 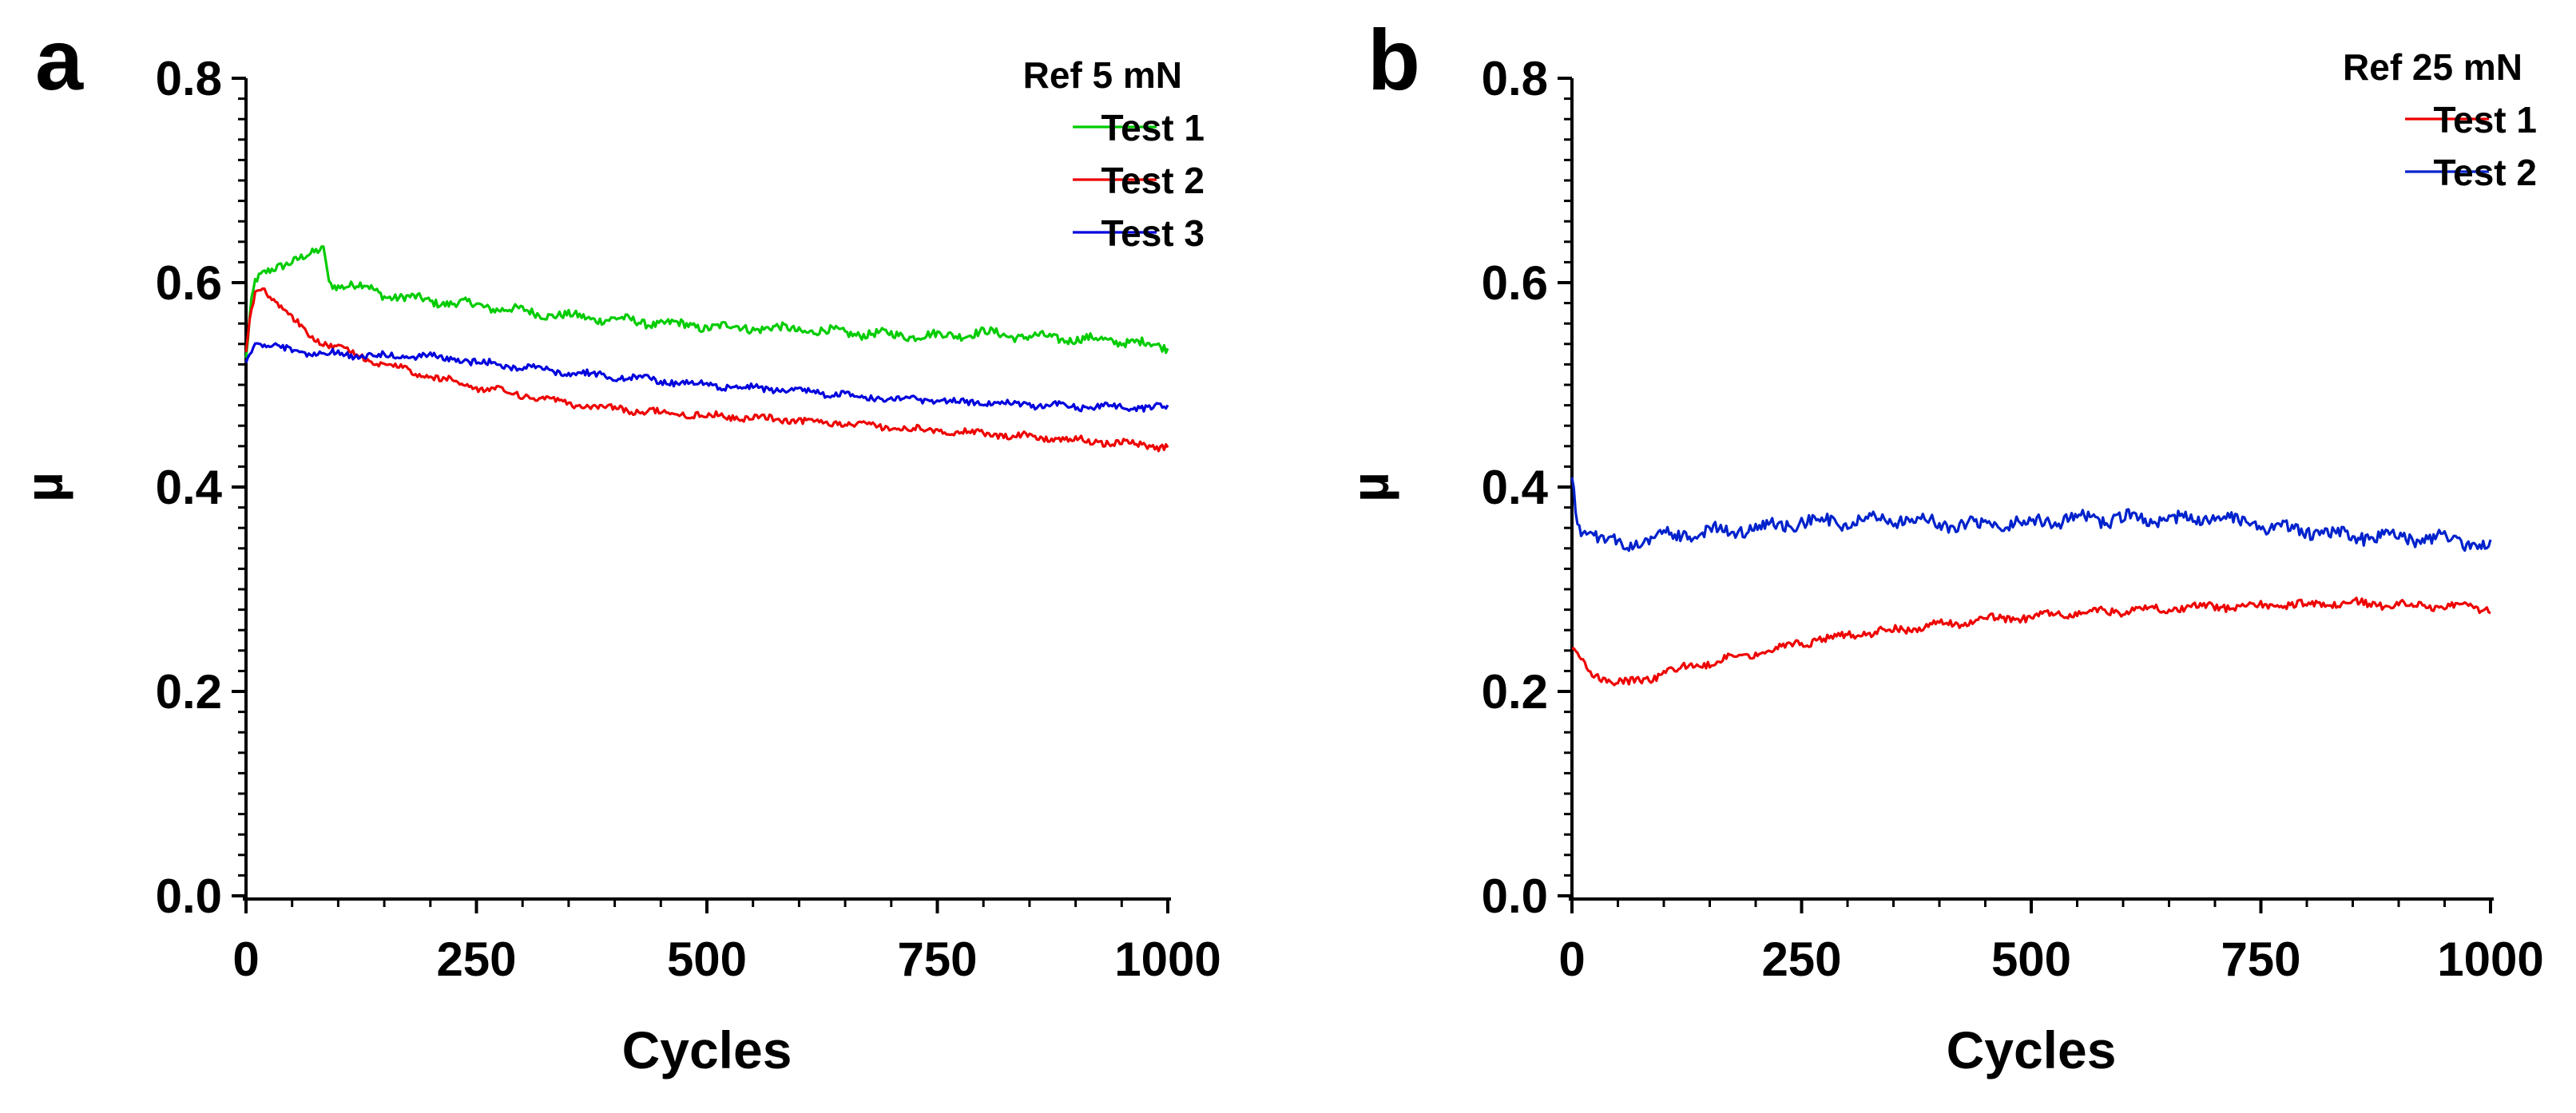 I want to click on panel-b-letter: b, so click(x=1393, y=60).